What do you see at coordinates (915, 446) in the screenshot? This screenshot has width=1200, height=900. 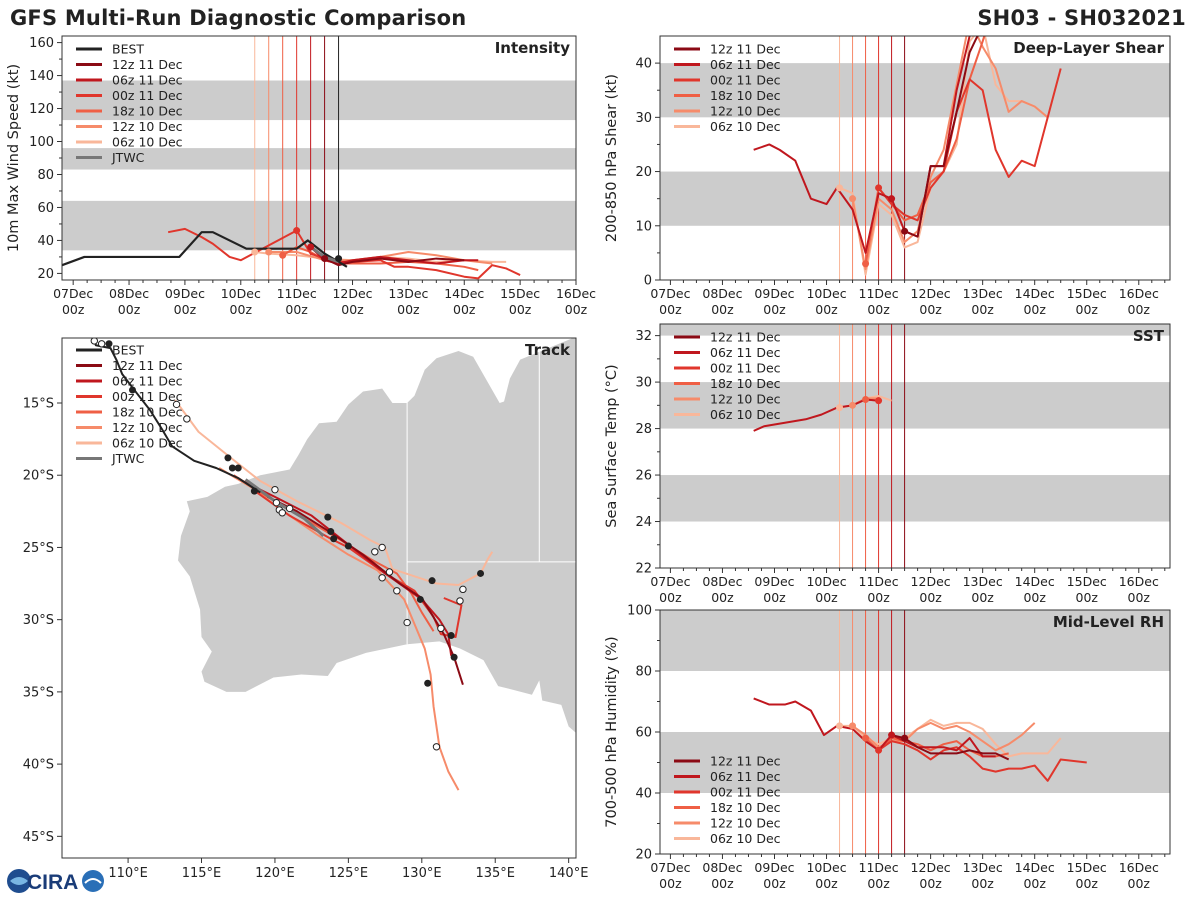 I see `sst-frame` at bounding box center [915, 446].